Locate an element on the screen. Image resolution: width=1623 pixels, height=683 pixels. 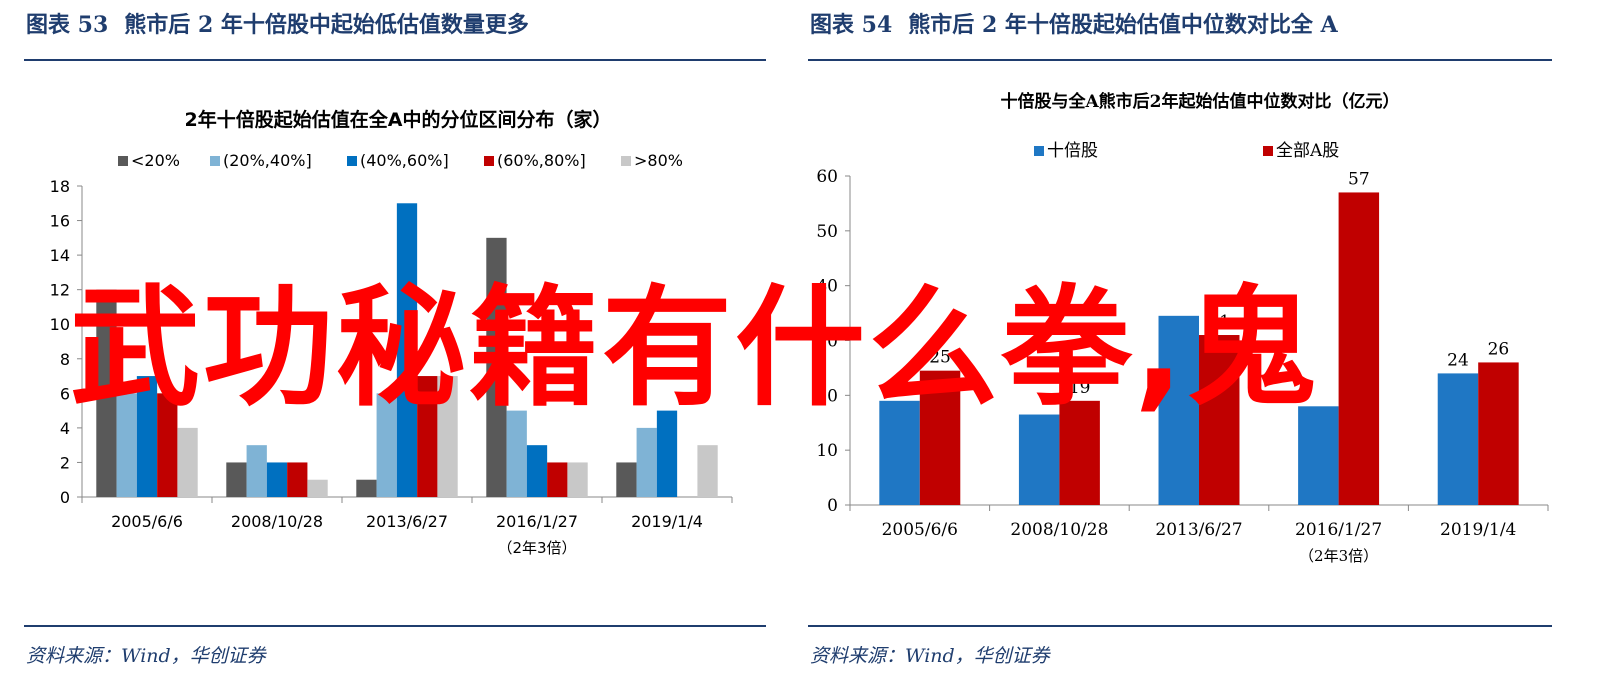
y-tick-label: 40 is located at coordinates (827, 287).